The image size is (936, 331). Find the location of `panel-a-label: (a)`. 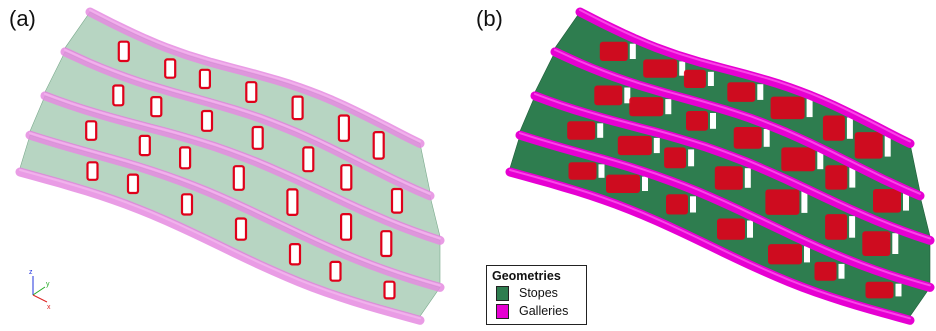

panel-a-label: (a) is located at coordinates (22, 18).